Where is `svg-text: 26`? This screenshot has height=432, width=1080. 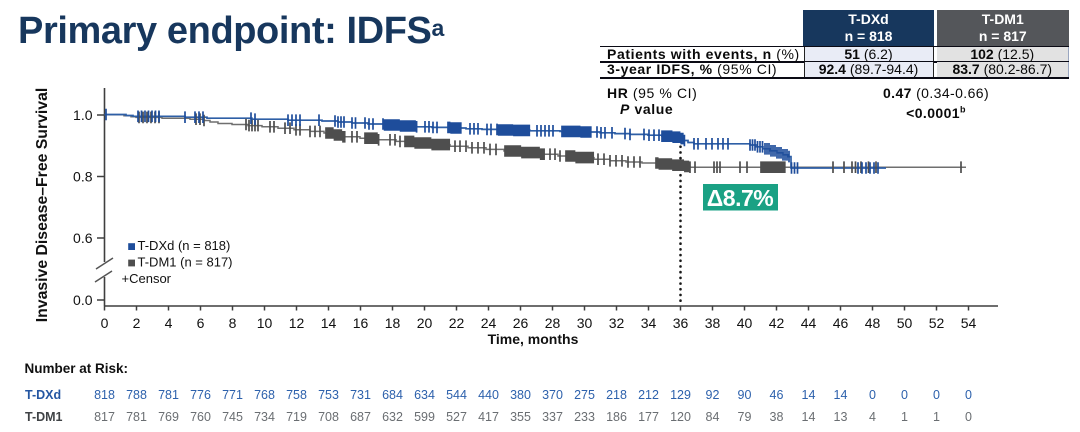 svg-text: 26 is located at coordinates (521, 323).